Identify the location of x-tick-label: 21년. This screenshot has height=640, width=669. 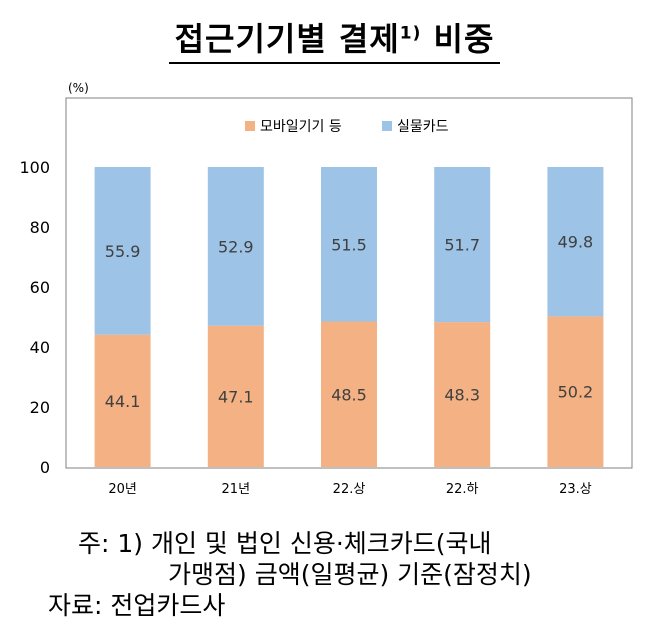
(236, 489).